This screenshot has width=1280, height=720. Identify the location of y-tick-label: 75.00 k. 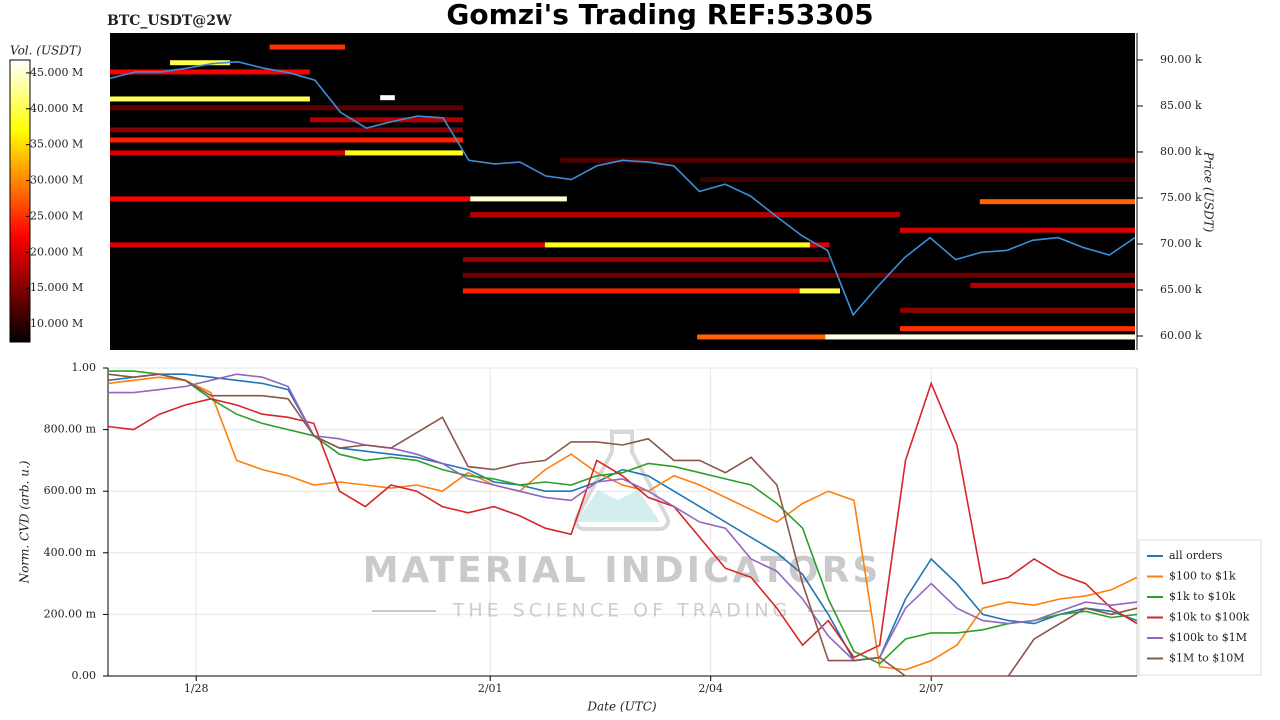
(1181, 197).